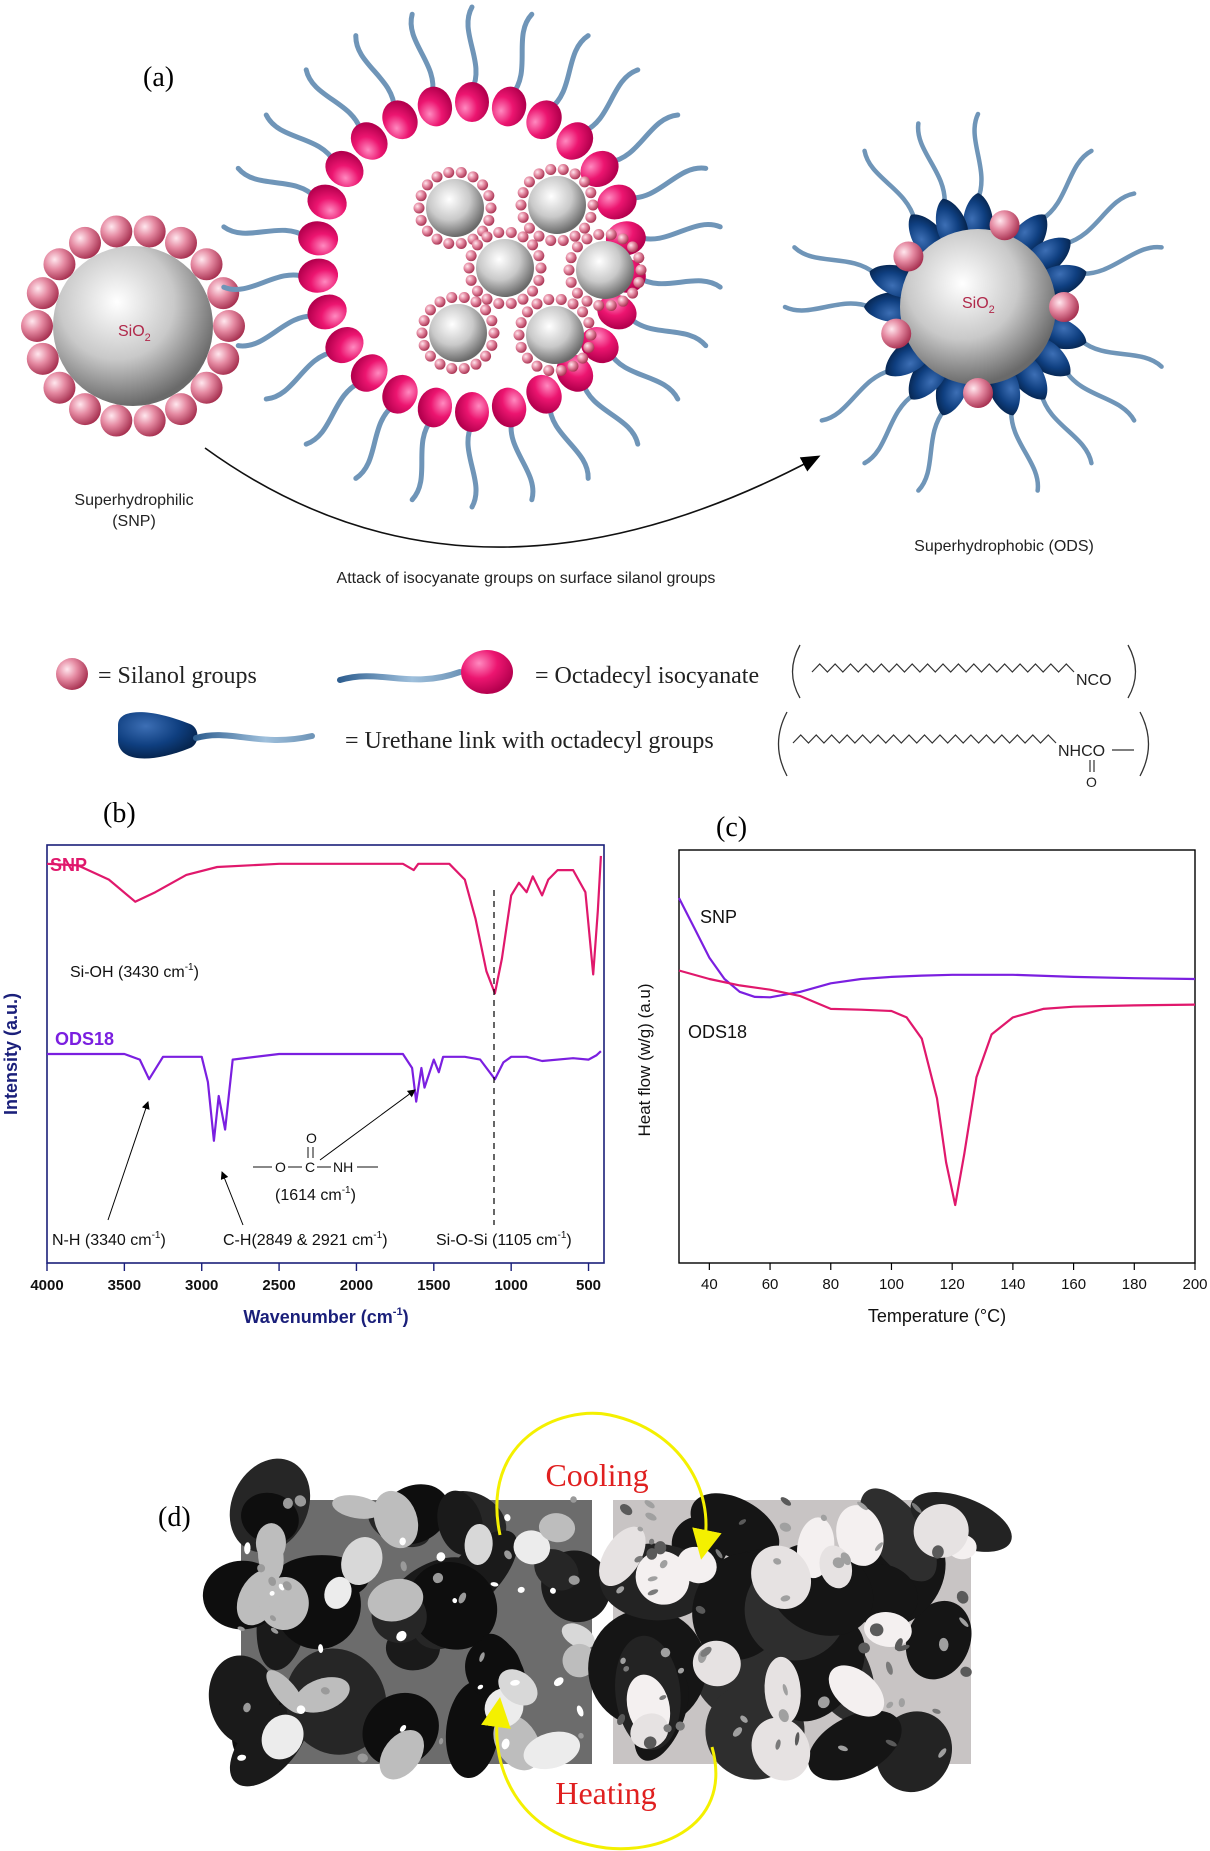 This screenshot has width=1210, height=1851. I want to click on legend-urethane-text: = Urethane link with octadecyl groups, so click(529, 741).